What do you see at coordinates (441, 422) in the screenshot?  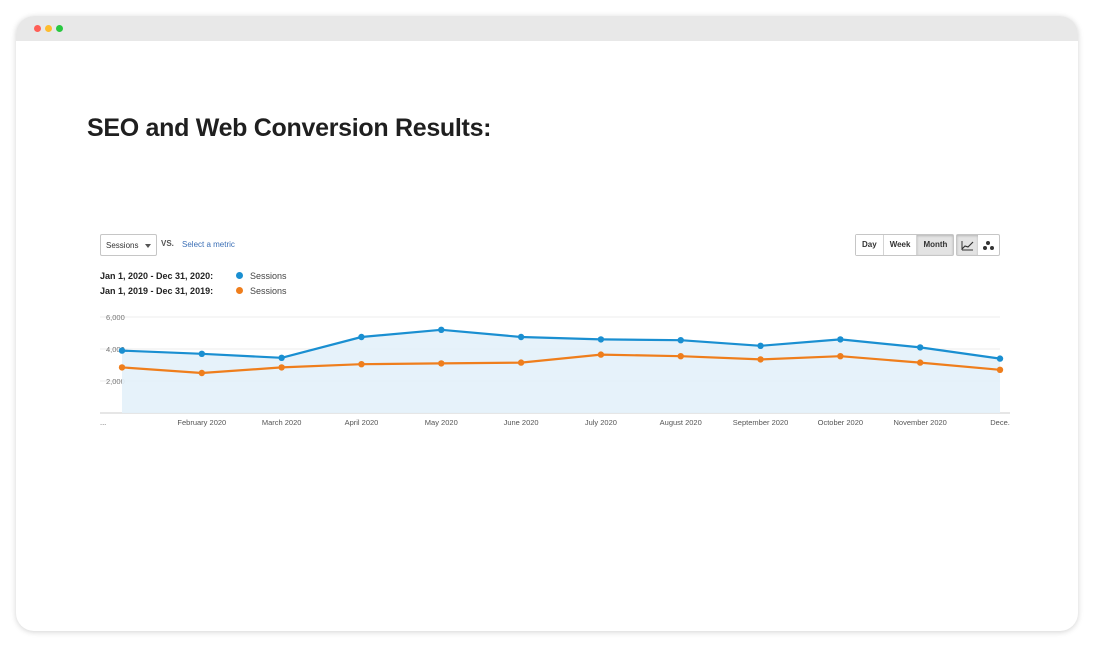 I see `x-tick-label: May 2020` at bounding box center [441, 422].